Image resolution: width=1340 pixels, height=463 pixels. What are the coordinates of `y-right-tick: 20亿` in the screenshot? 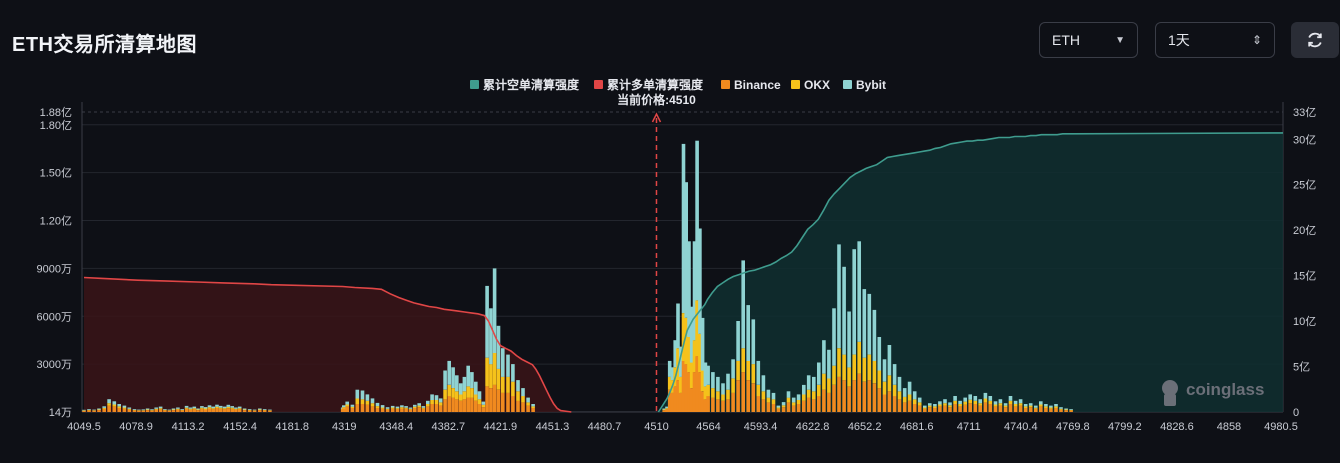 It's located at (1304, 230).